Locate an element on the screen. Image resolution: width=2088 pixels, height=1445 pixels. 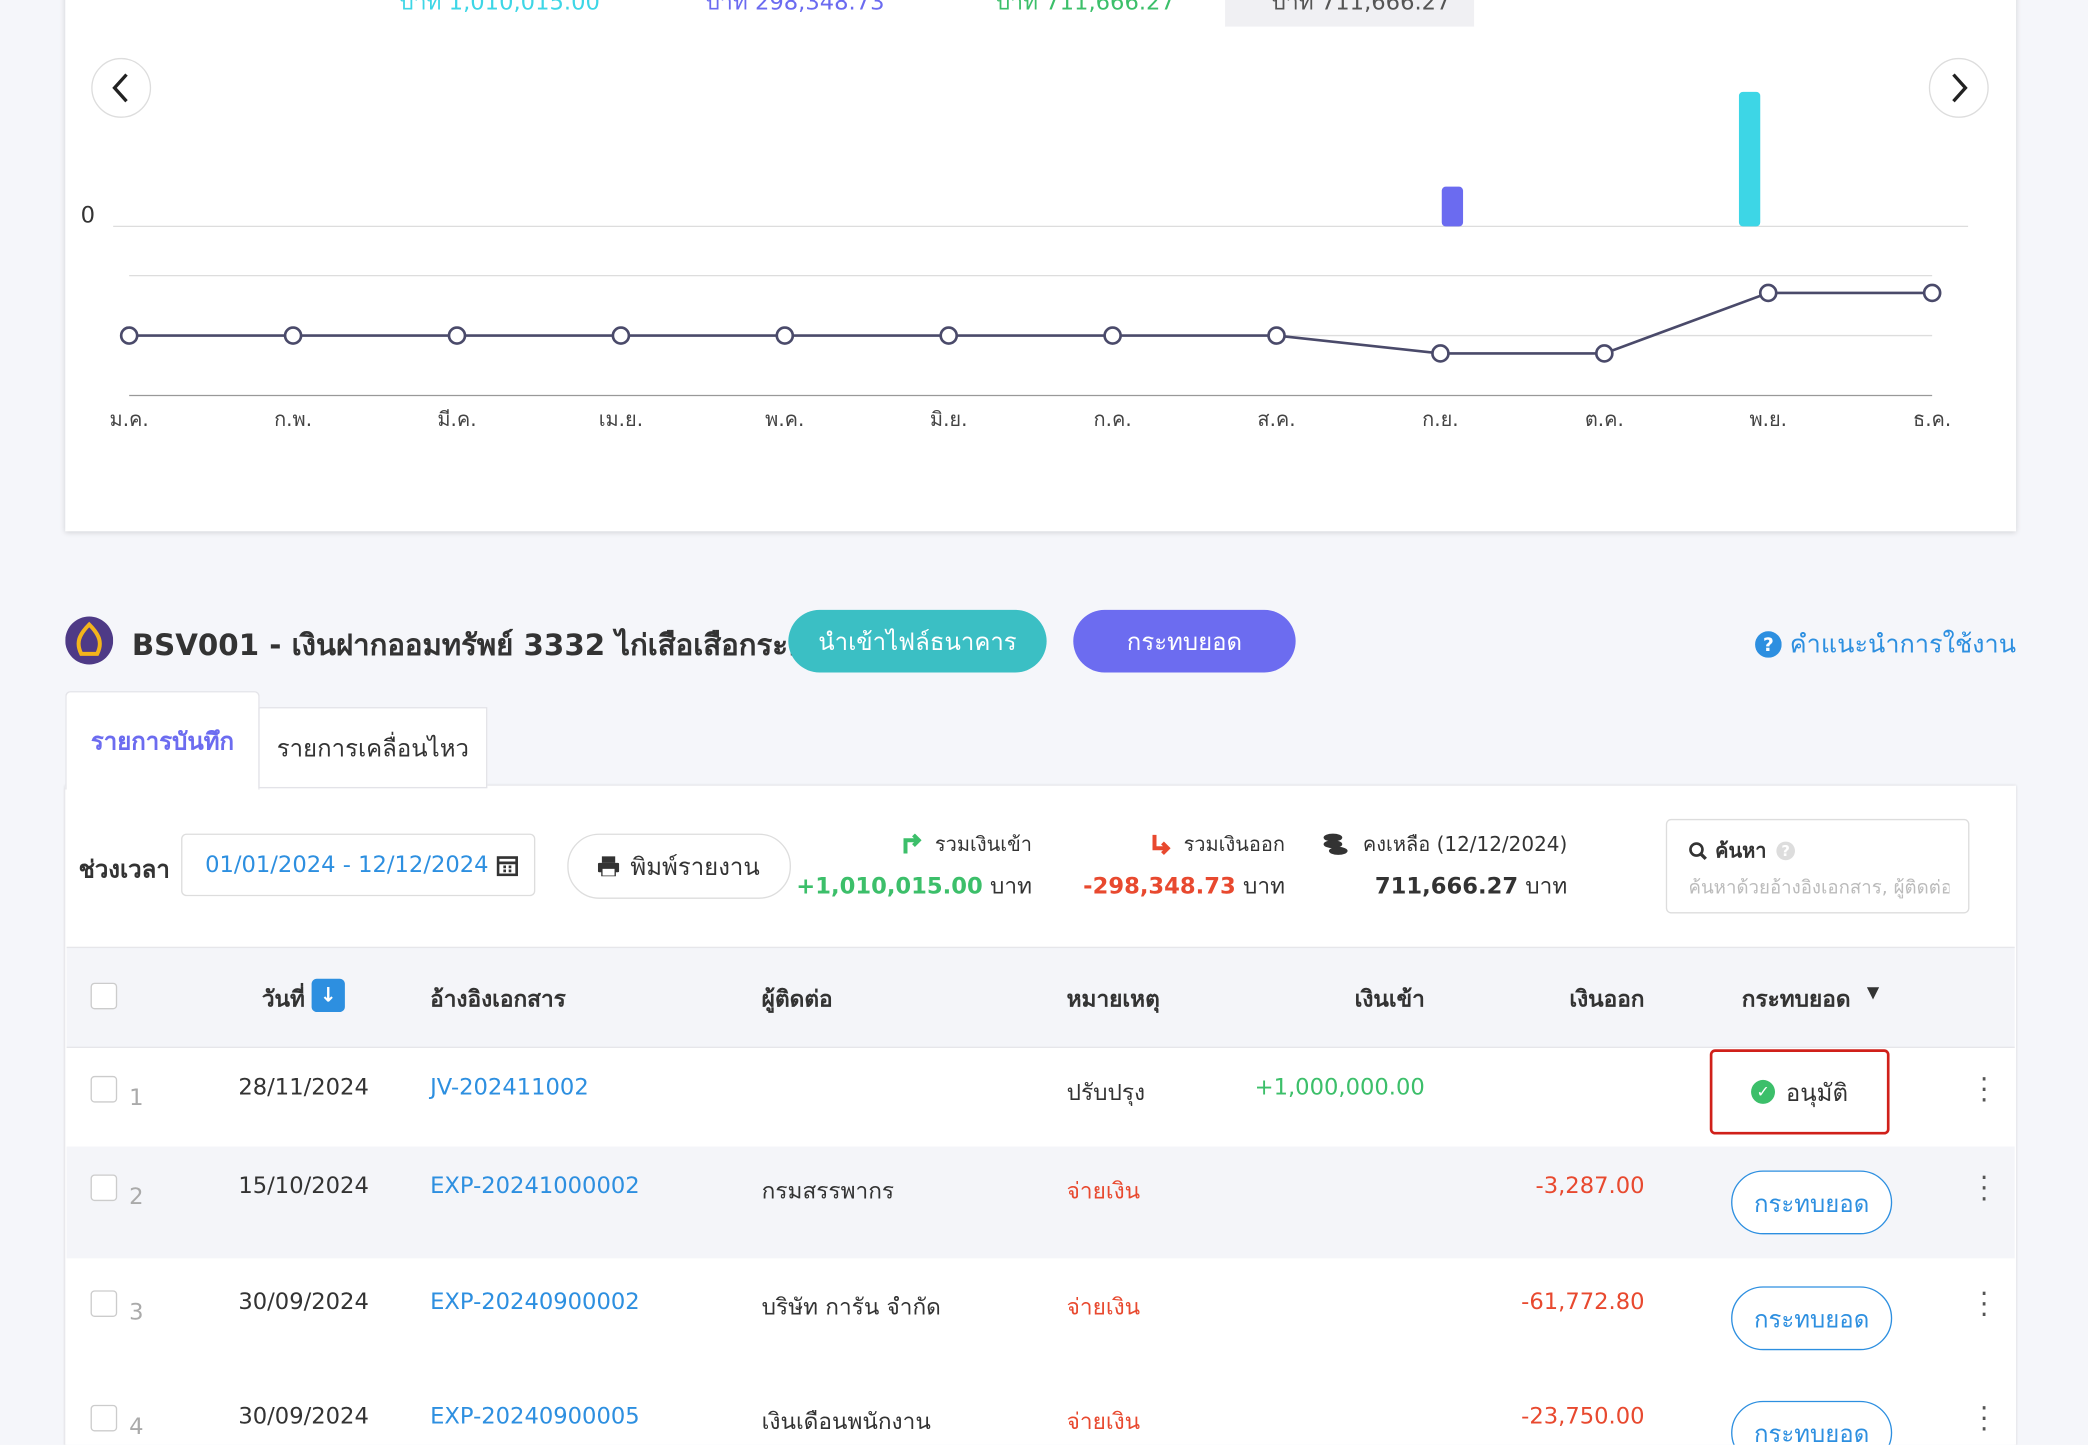
cell: -3,287.00 is located at coordinates (1590, 1186).